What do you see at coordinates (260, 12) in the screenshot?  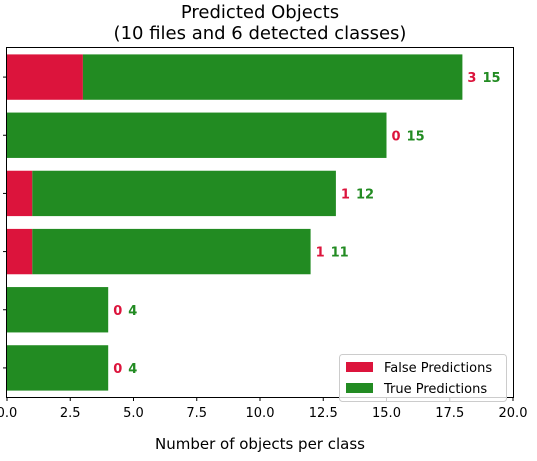 I see `chart-title: Predicted Objects` at bounding box center [260, 12].